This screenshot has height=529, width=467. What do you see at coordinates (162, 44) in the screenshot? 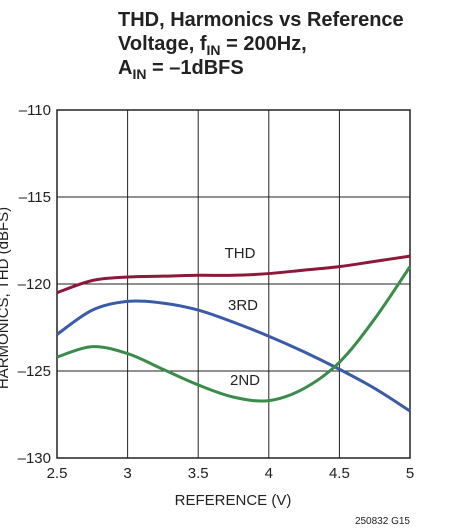
I see `title-text: Voltage, f` at bounding box center [162, 44].